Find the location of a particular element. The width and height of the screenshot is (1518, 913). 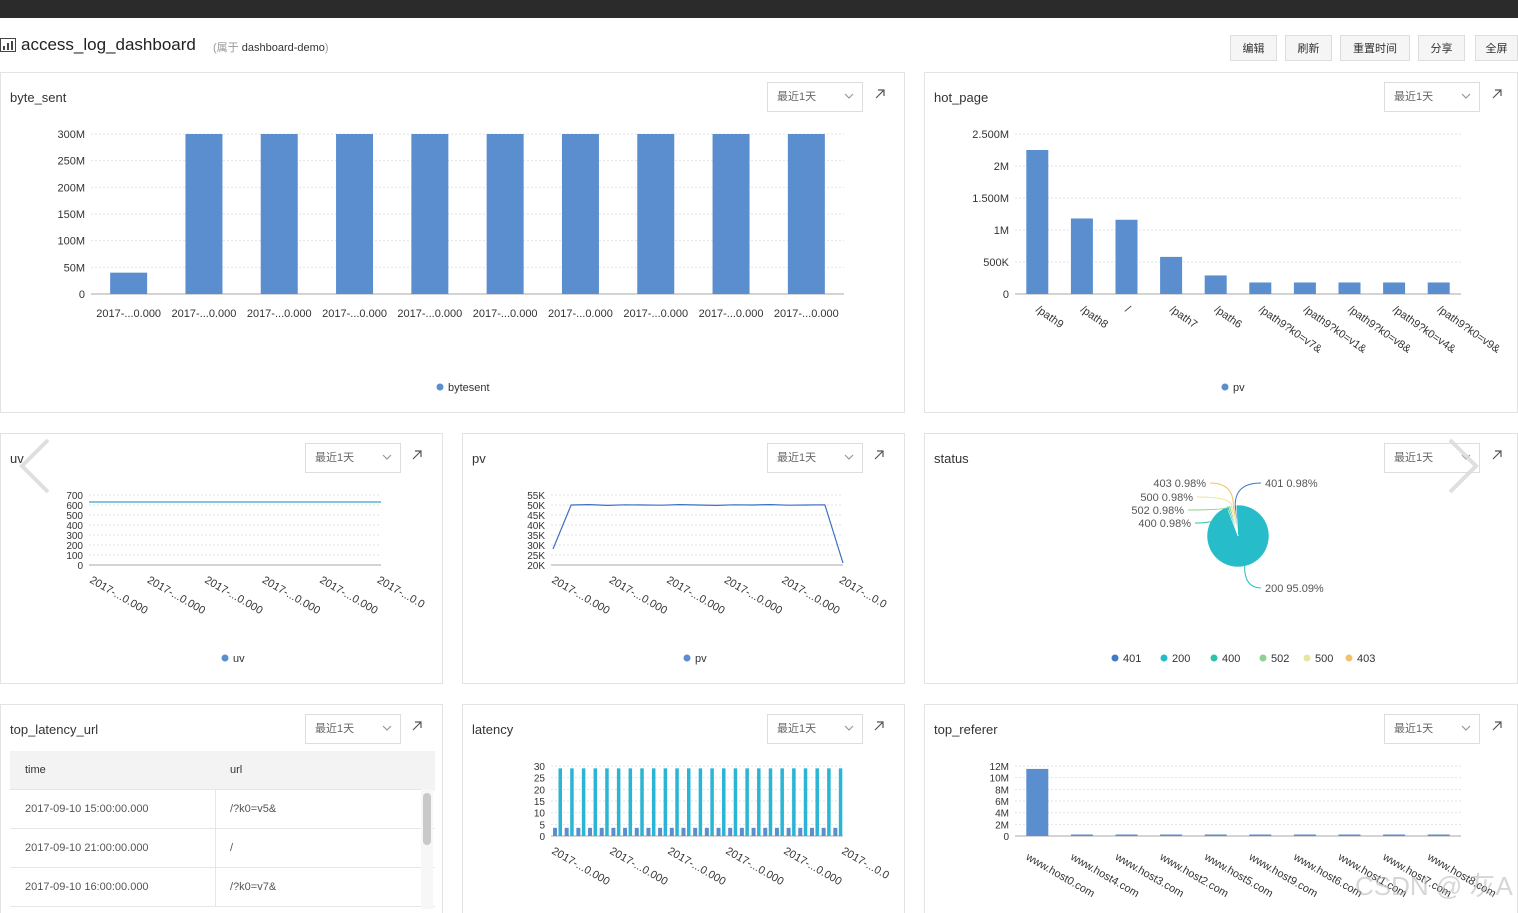

next-slide-icon is located at coordinates (1464, 466).